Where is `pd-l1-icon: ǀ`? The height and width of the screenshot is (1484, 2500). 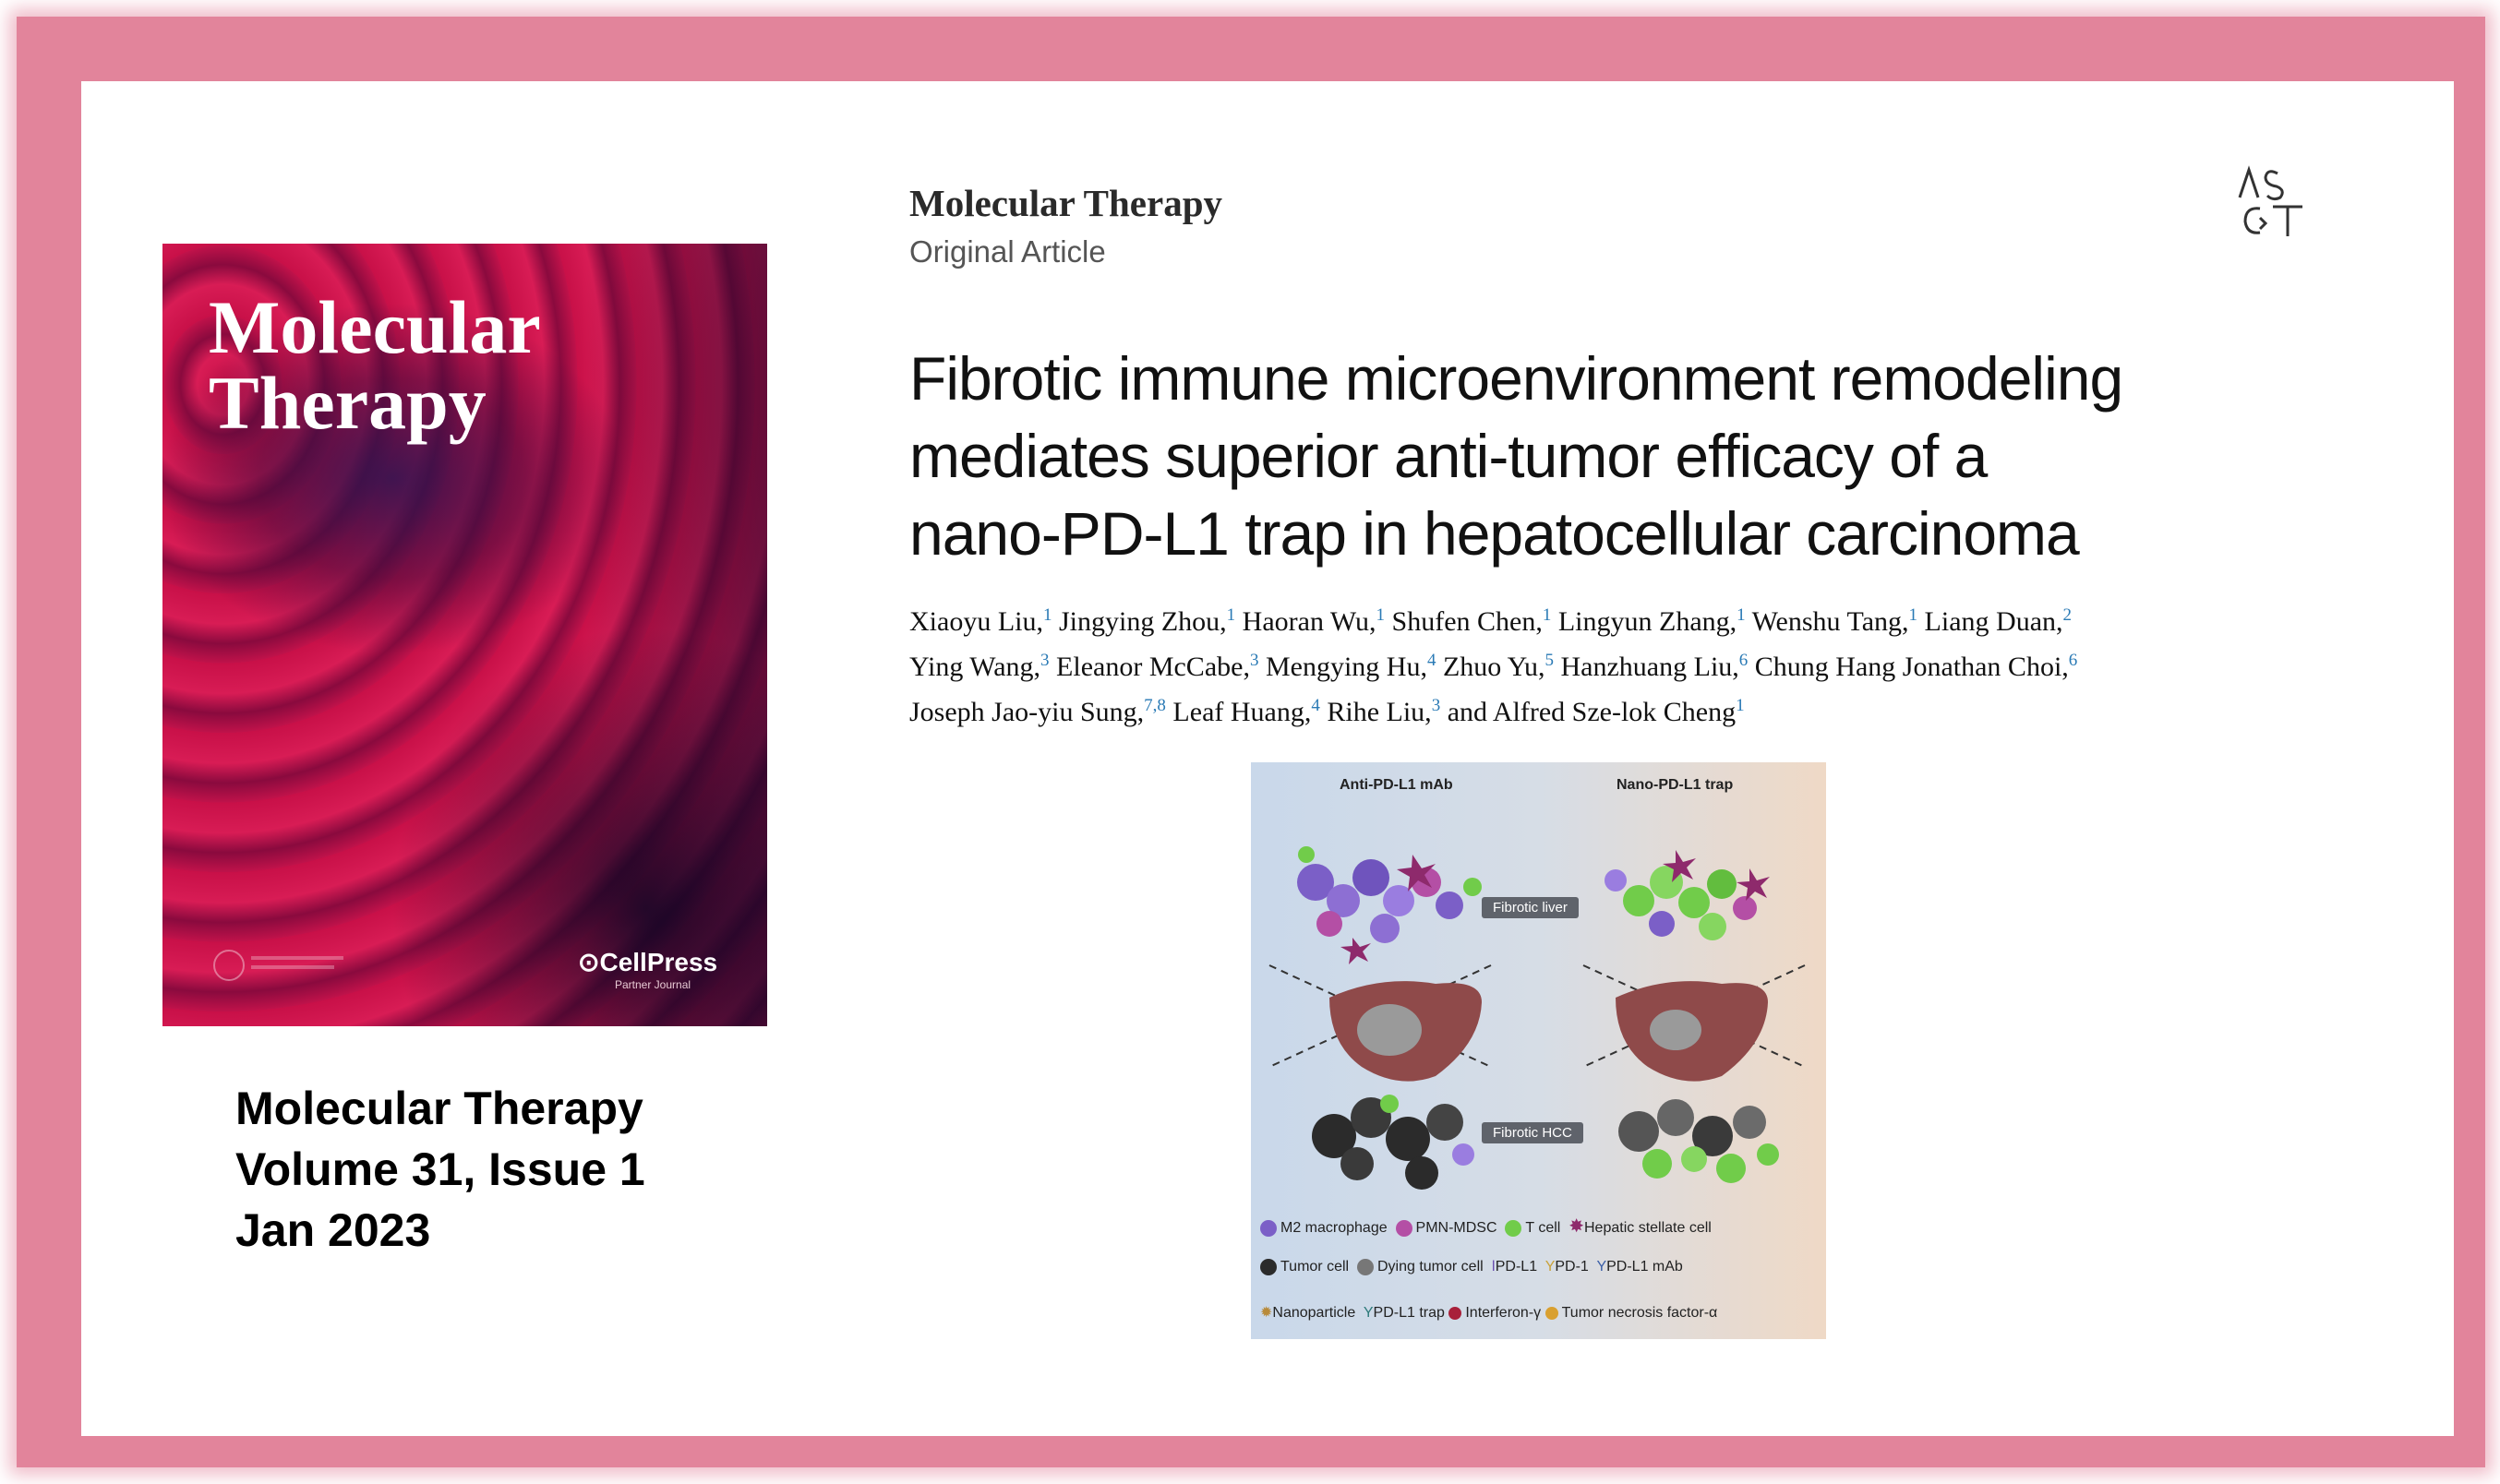
pd-l1-icon: ǀ is located at coordinates (1493, 1267).